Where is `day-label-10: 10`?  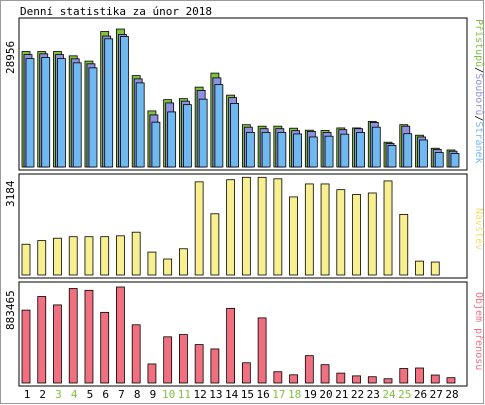
day-label-10: 10 is located at coordinates (168, 394).